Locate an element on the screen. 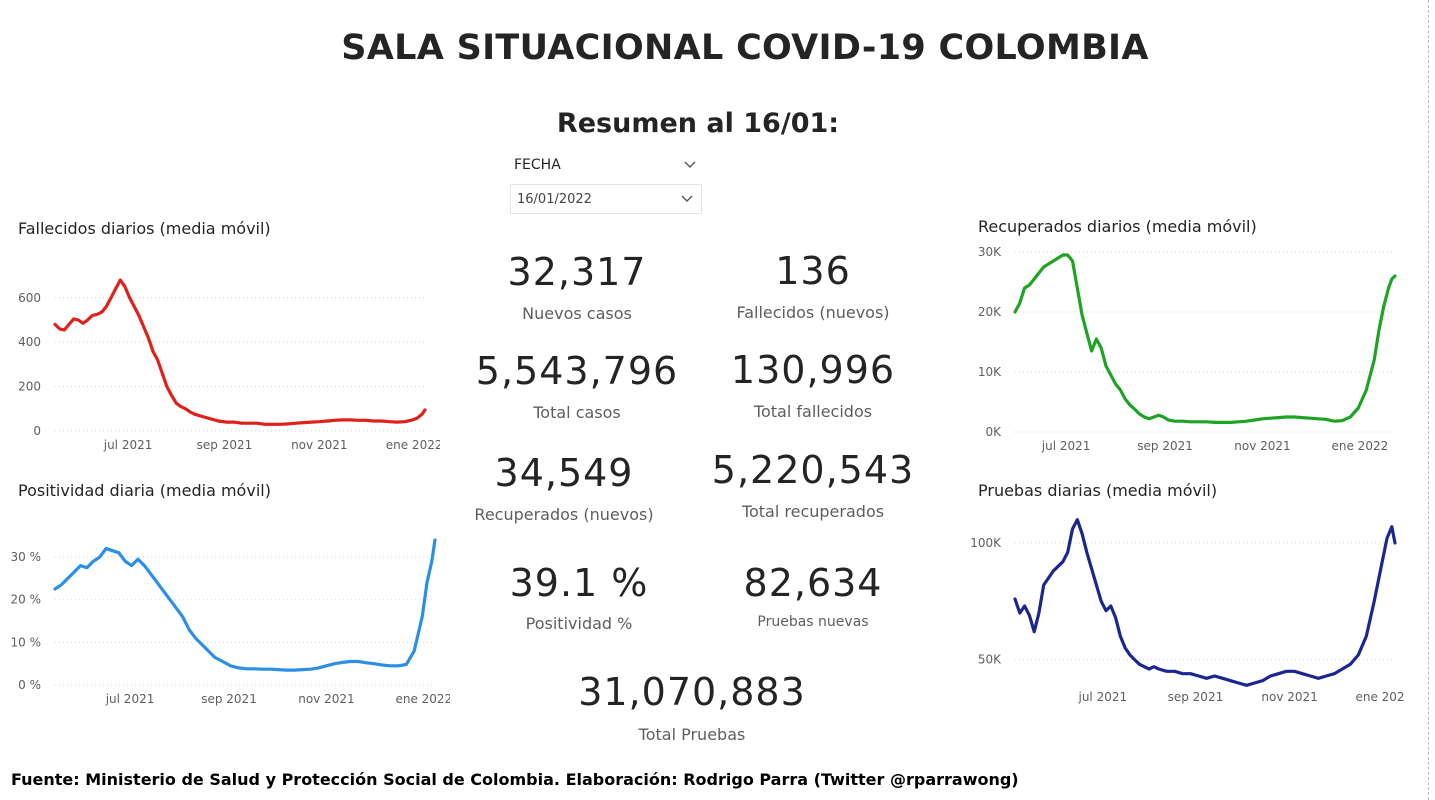 This screenshot has width=1435, height=800. kpi-total-casos-label: Total casos is located at coordinates (577, 412).